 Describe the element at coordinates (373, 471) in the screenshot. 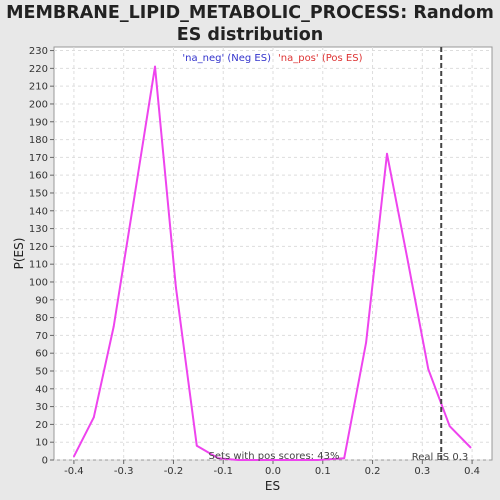

I see `x-tick-label: 0.2` at that location.